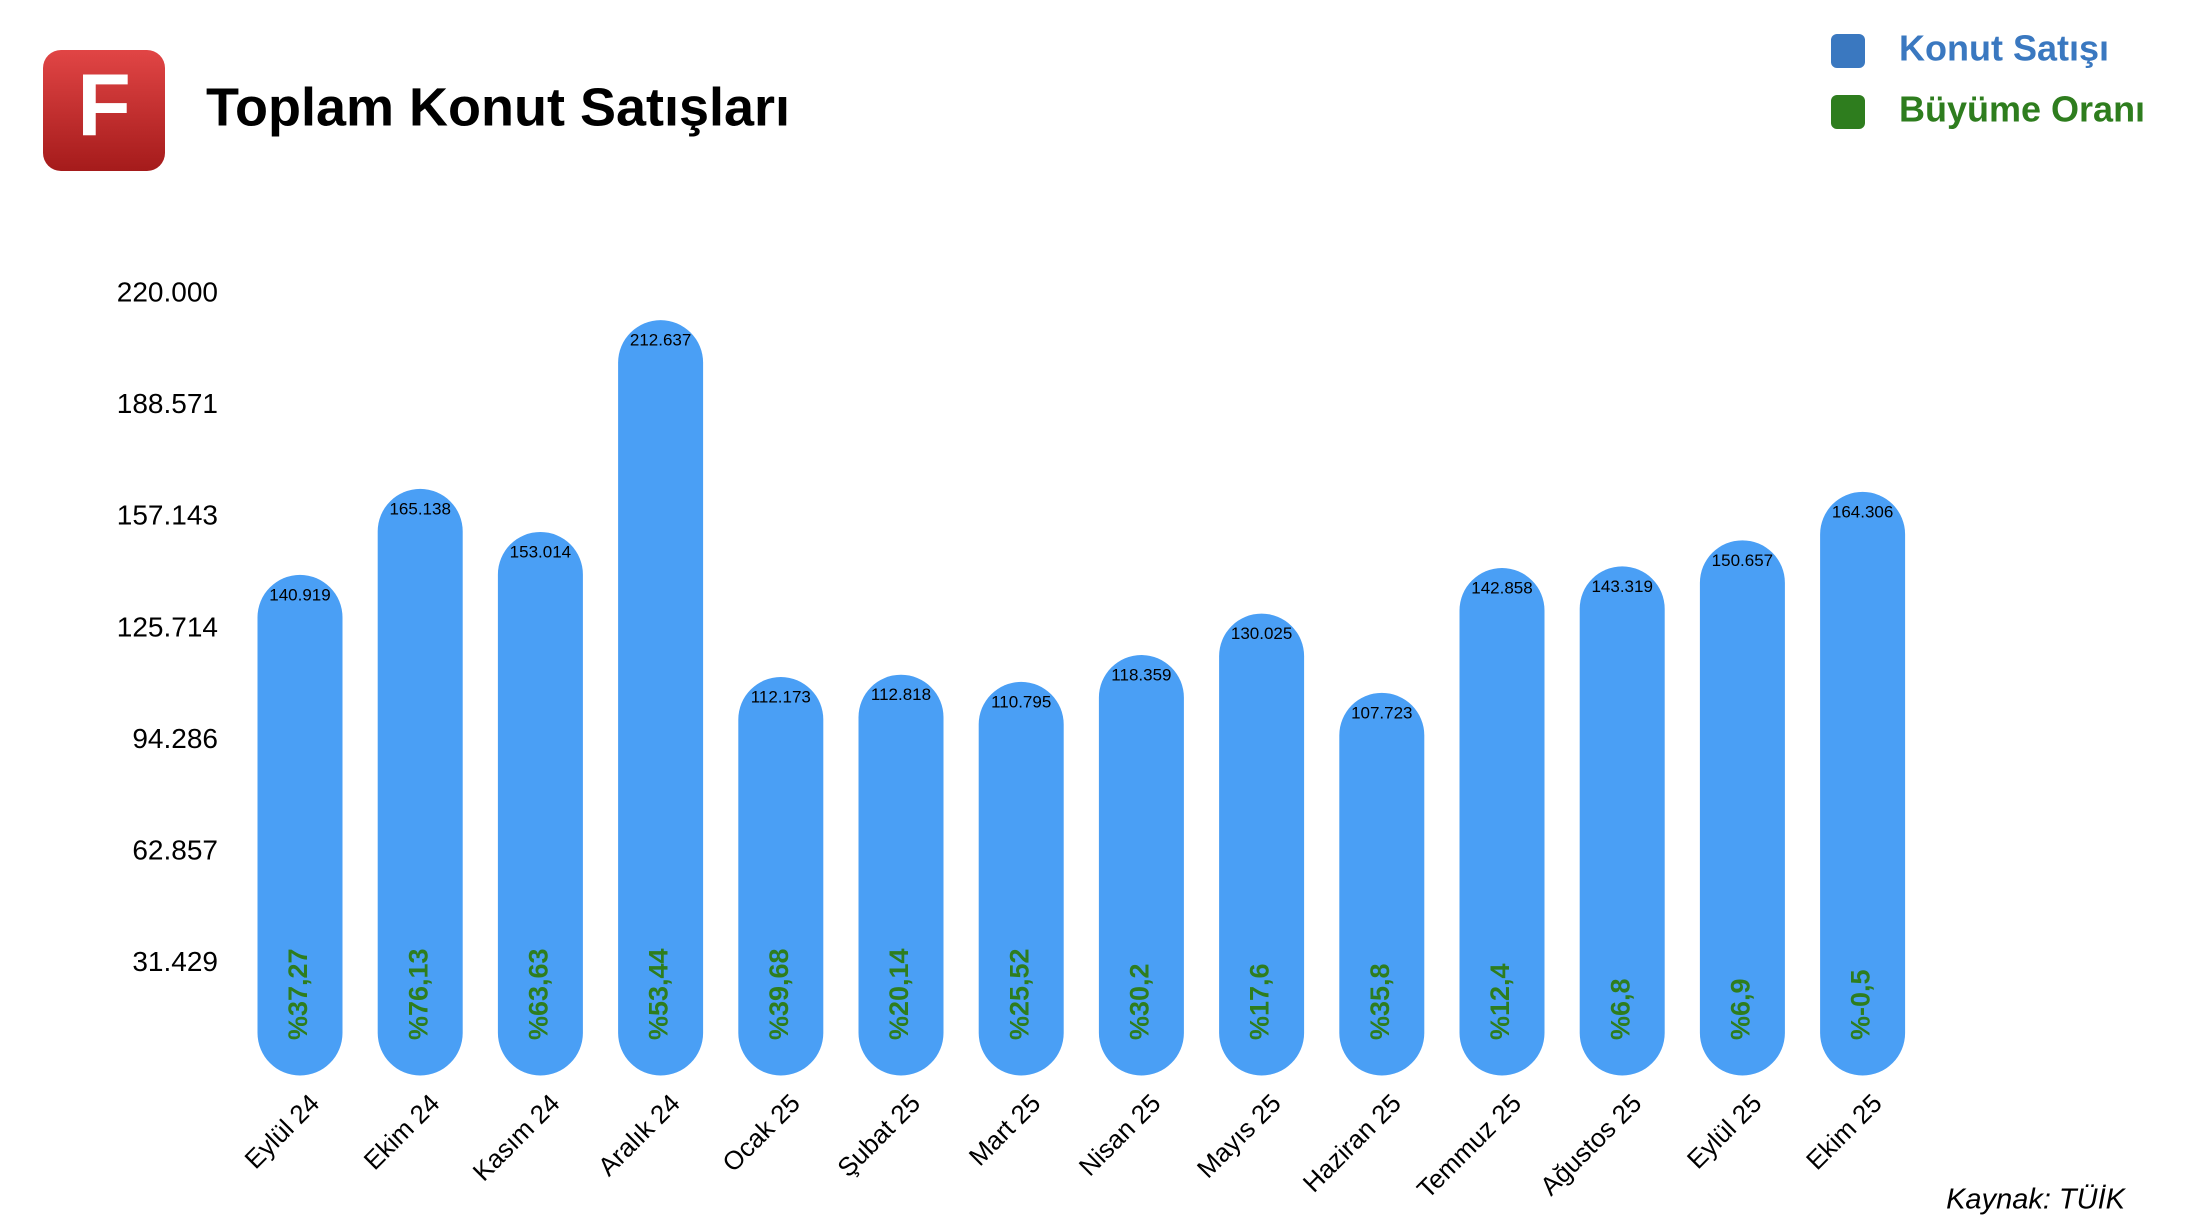 The image size is (2198, 1226). I want to click on bar-value-label: 150.657, so click(1742, 560).